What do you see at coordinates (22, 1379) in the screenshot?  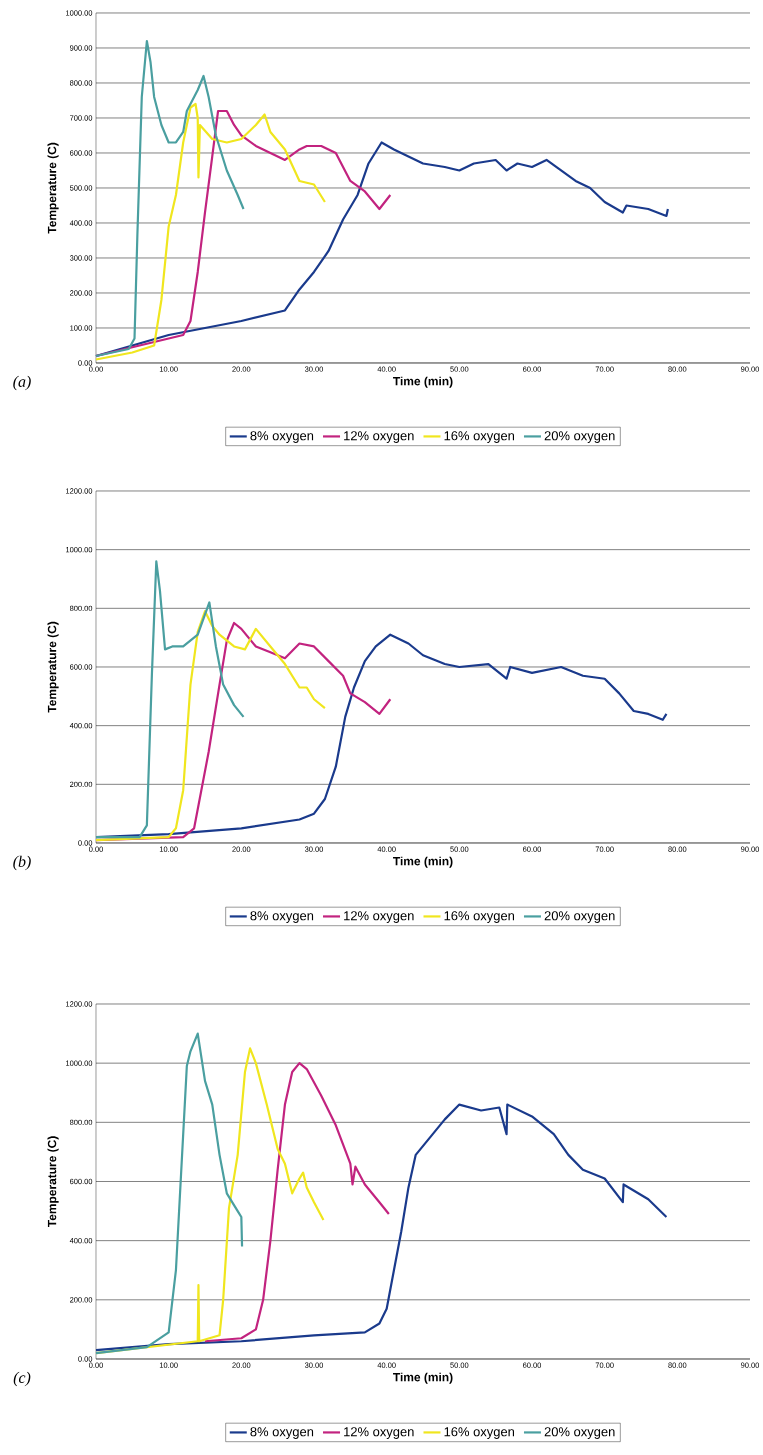 I see `text: (c)` at bounding box center [22, 1379].